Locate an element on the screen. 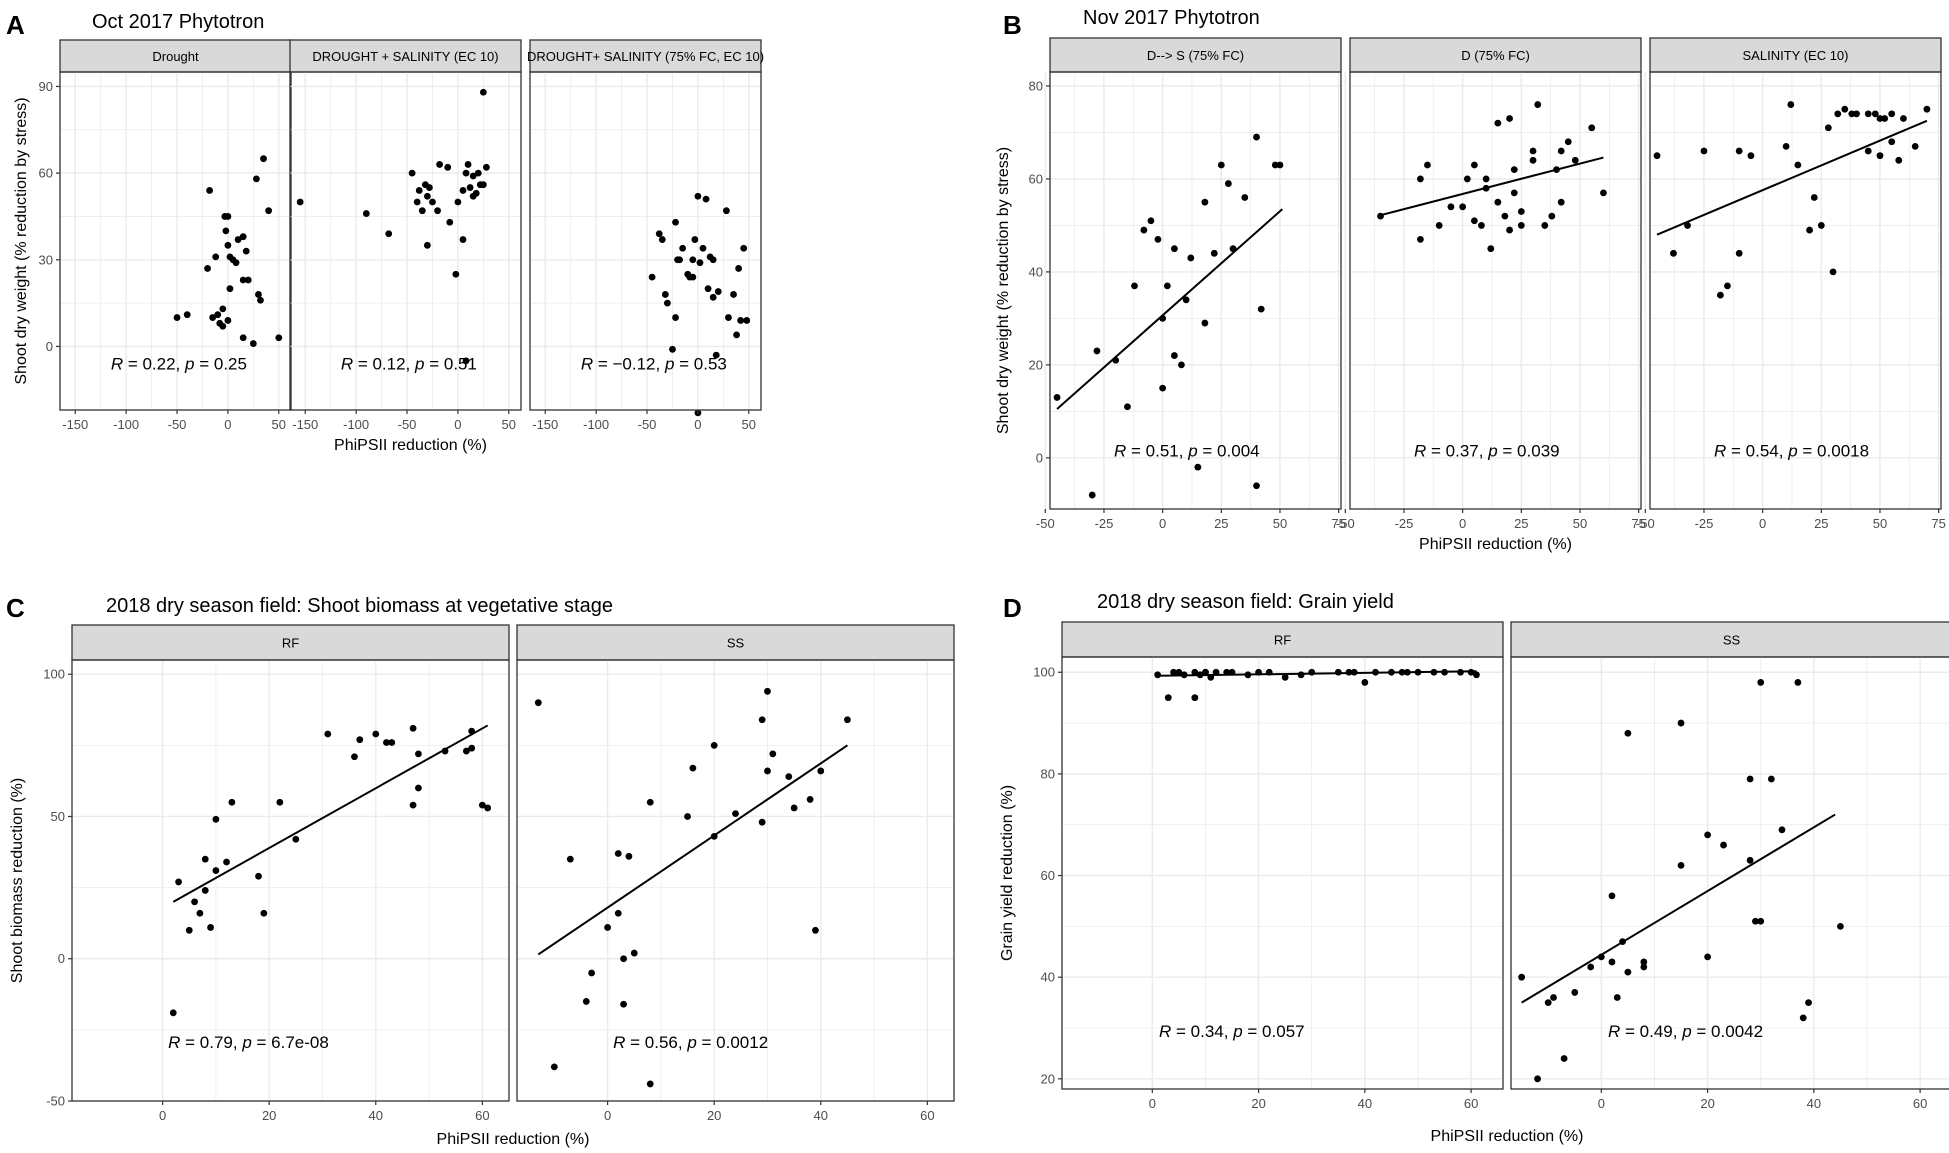  x-tick-label: -50 is located at coordinates (407, 424).